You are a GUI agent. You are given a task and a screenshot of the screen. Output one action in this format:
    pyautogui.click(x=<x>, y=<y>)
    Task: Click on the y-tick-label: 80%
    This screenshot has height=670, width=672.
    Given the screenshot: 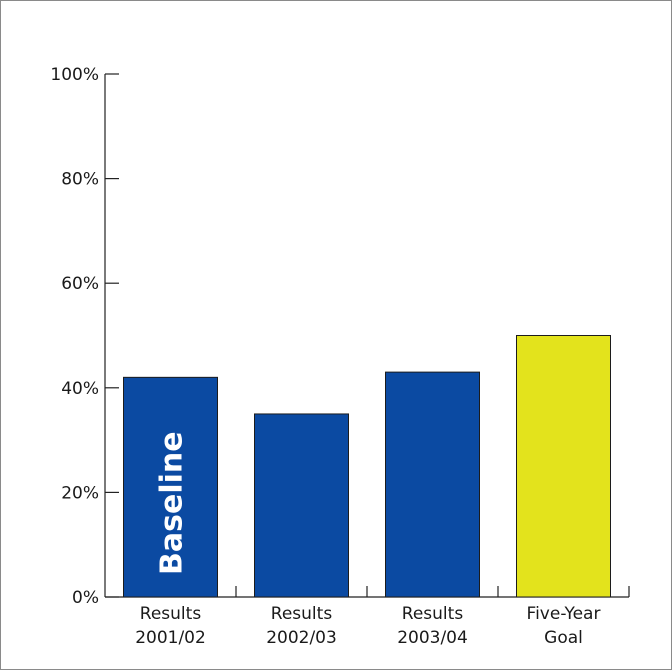 What is the action you would take?
    pyautogui.click(x=80, y=180)
    